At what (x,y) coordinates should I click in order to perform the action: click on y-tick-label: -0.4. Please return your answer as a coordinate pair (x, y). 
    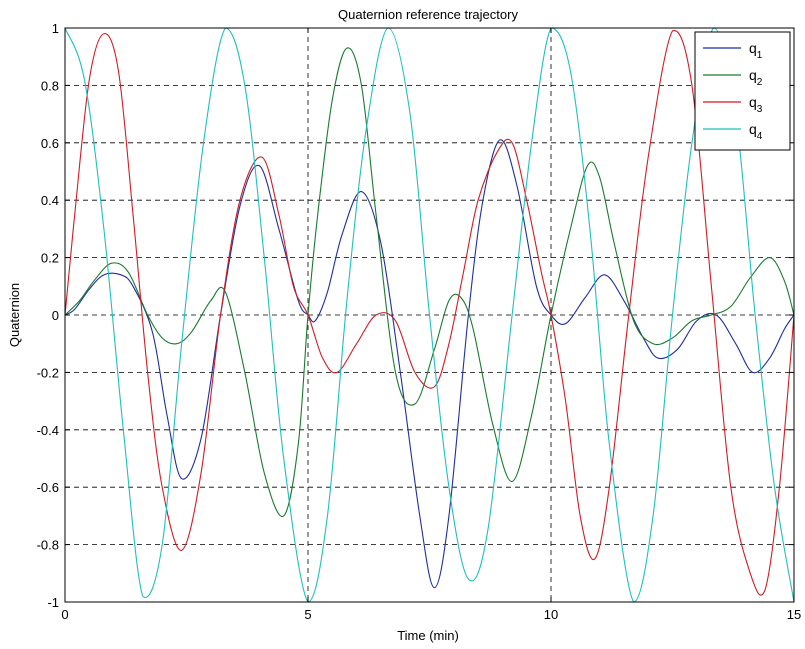
    Looking at the image, I should click on (48, 430).